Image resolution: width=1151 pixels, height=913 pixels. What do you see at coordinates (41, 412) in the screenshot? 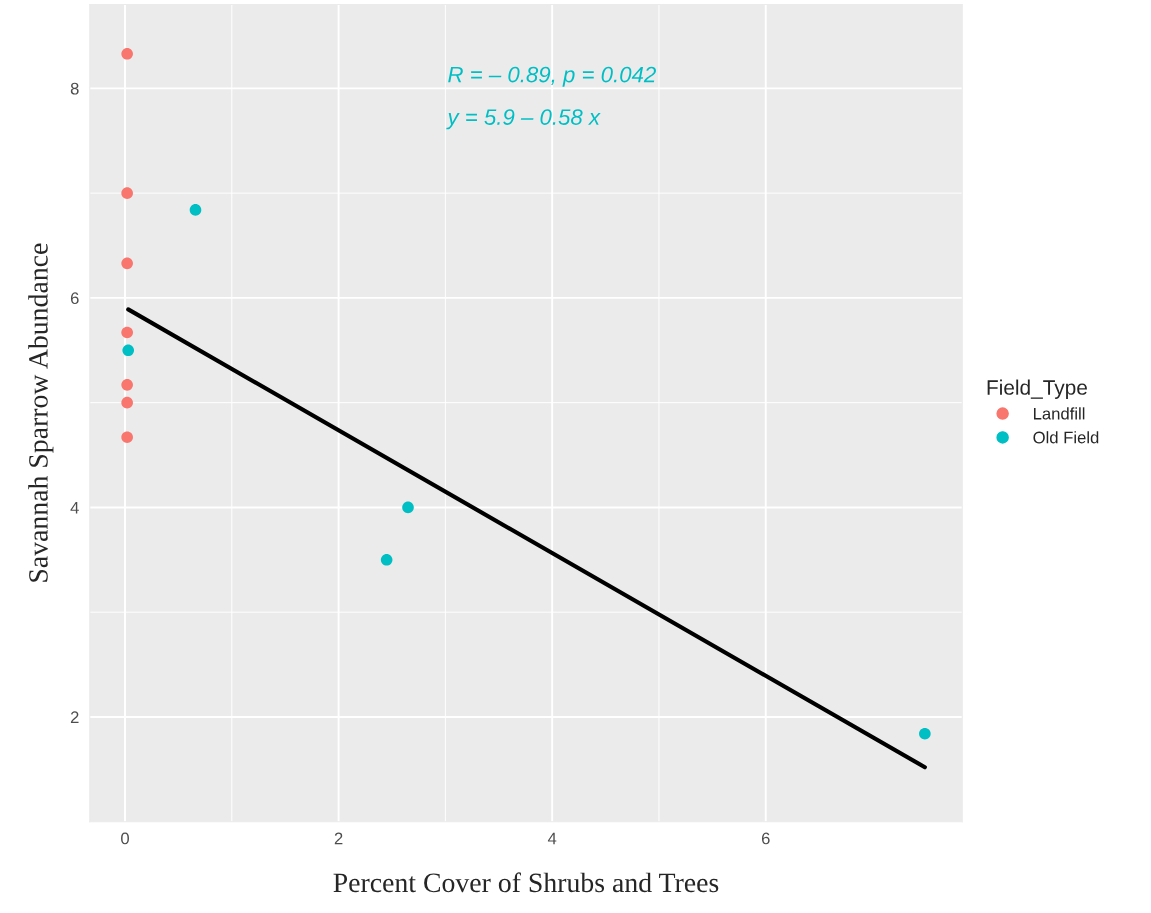
I see `y-axis-title: Savannah Sparrow Abundance` at bounding box center [41, 412].